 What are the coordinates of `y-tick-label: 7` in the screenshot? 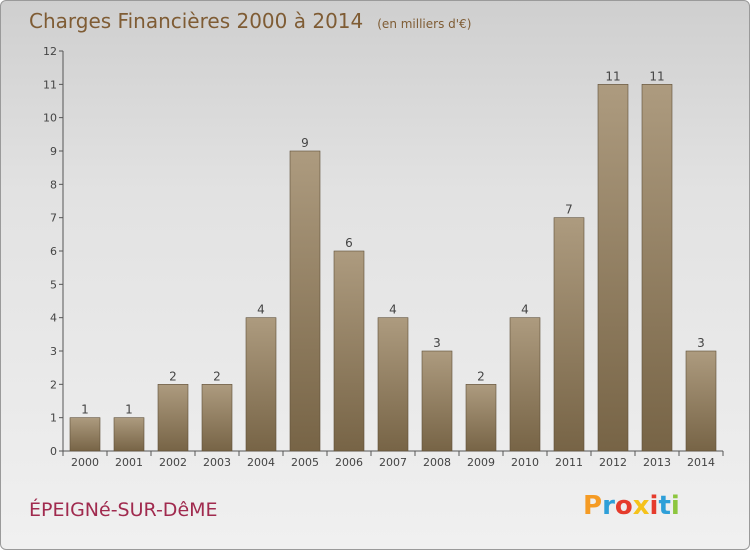 It's located at (53, 218).